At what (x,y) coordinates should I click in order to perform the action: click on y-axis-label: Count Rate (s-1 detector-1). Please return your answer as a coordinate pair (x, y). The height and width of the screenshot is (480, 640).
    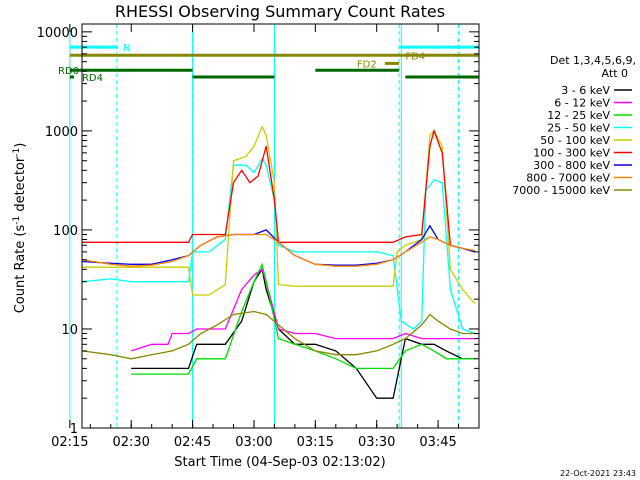
    Looking at the image, I should click on (20, 228).